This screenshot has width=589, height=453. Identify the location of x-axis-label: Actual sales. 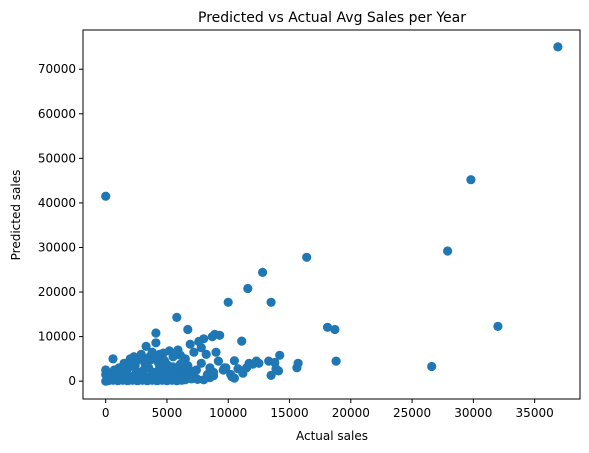
(332, 436).